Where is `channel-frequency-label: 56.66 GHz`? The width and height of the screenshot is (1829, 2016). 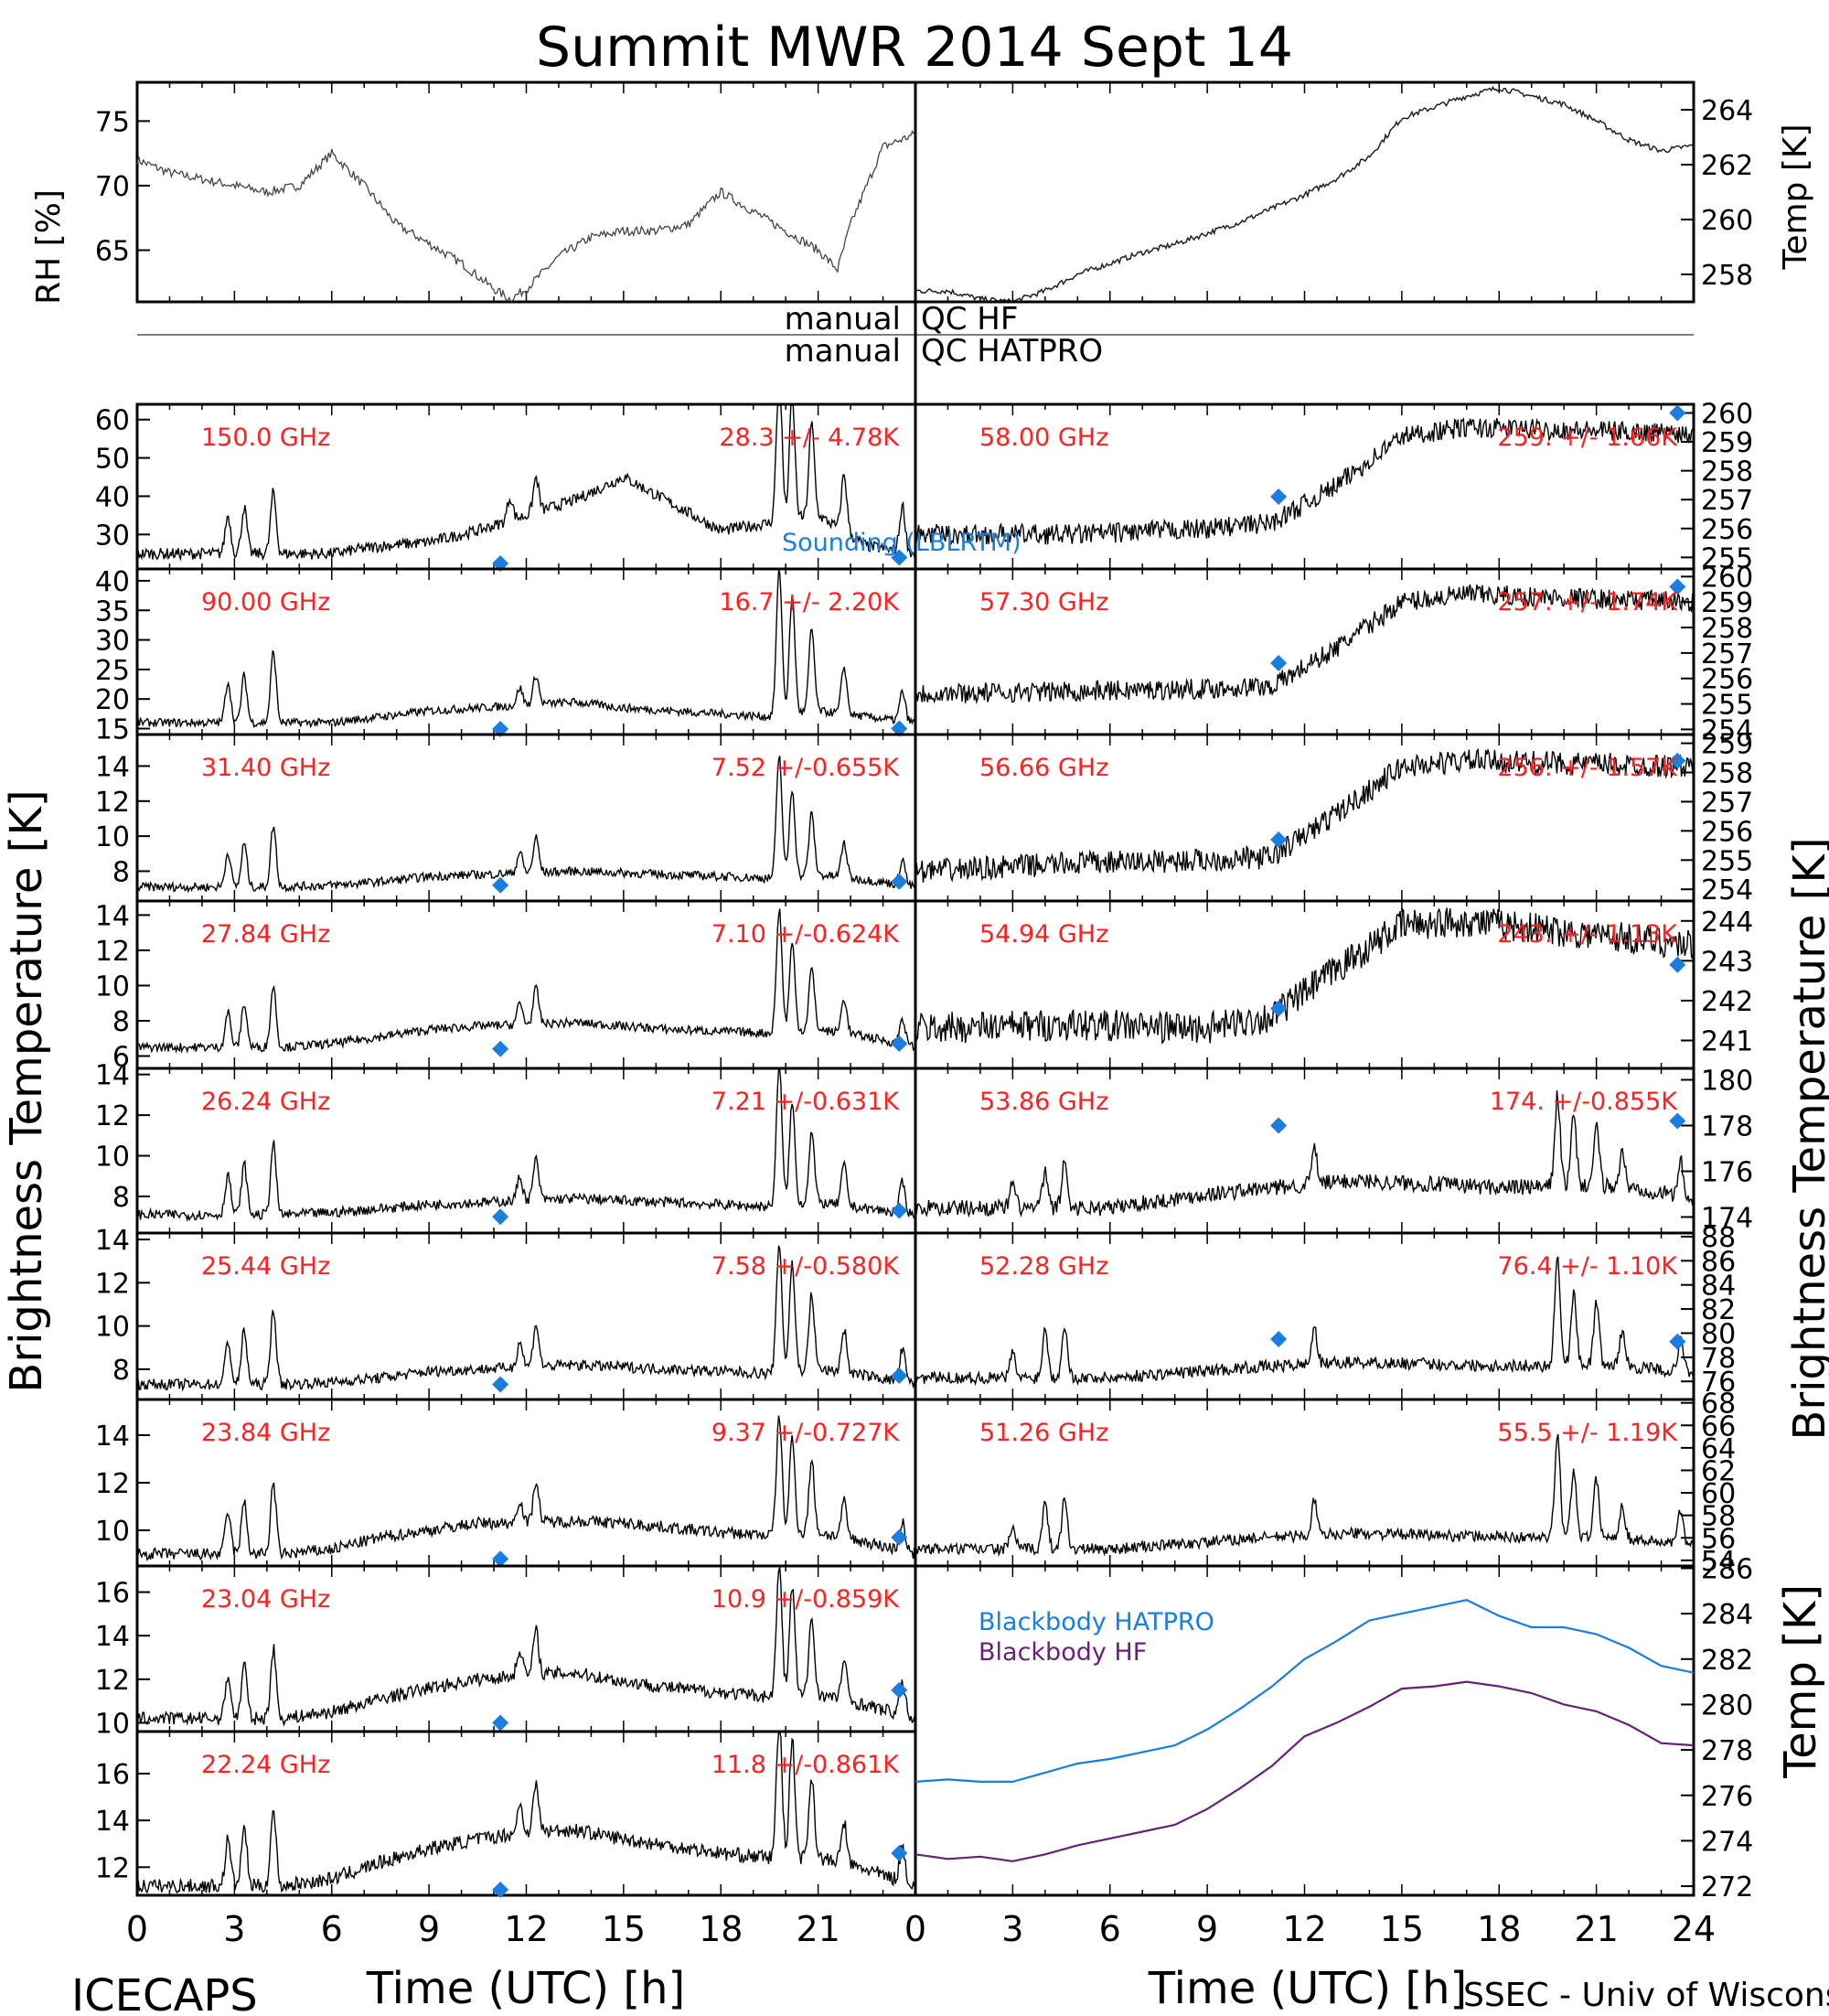 channel-frequency-label: 56.66 GHz is located at coordinates (1043, 768).